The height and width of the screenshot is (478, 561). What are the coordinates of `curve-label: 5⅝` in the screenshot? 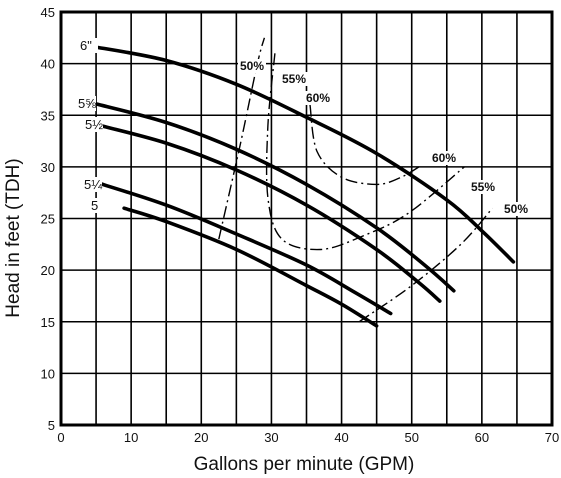 It's located at (87, 103).